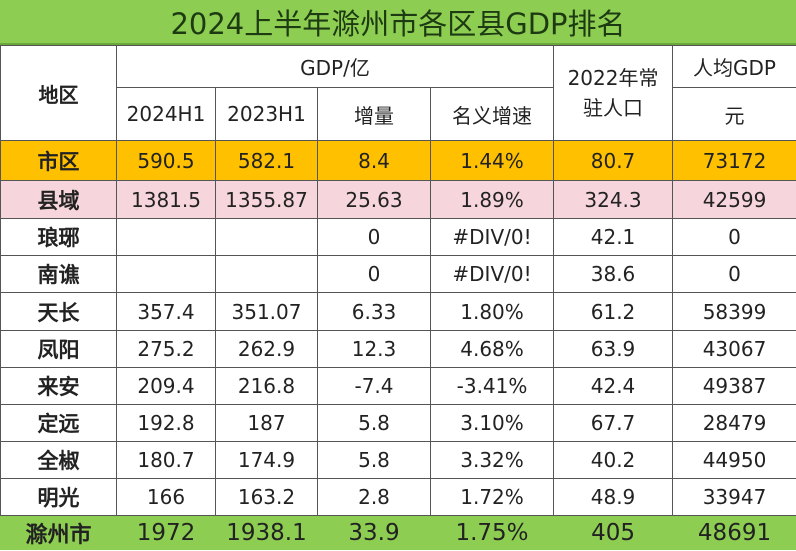  What do you see at coordinates (374, 386) in the screenshot?
I see `cell-increase: -7.4` at bounding box center [374, 386].